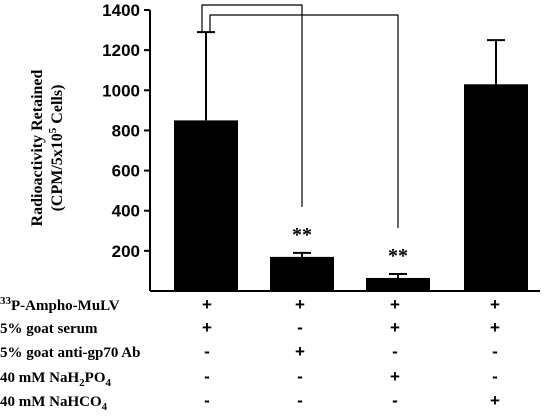  I want to click on y-axis-label-line1: Radioactivity Retained, so click(37, 147).